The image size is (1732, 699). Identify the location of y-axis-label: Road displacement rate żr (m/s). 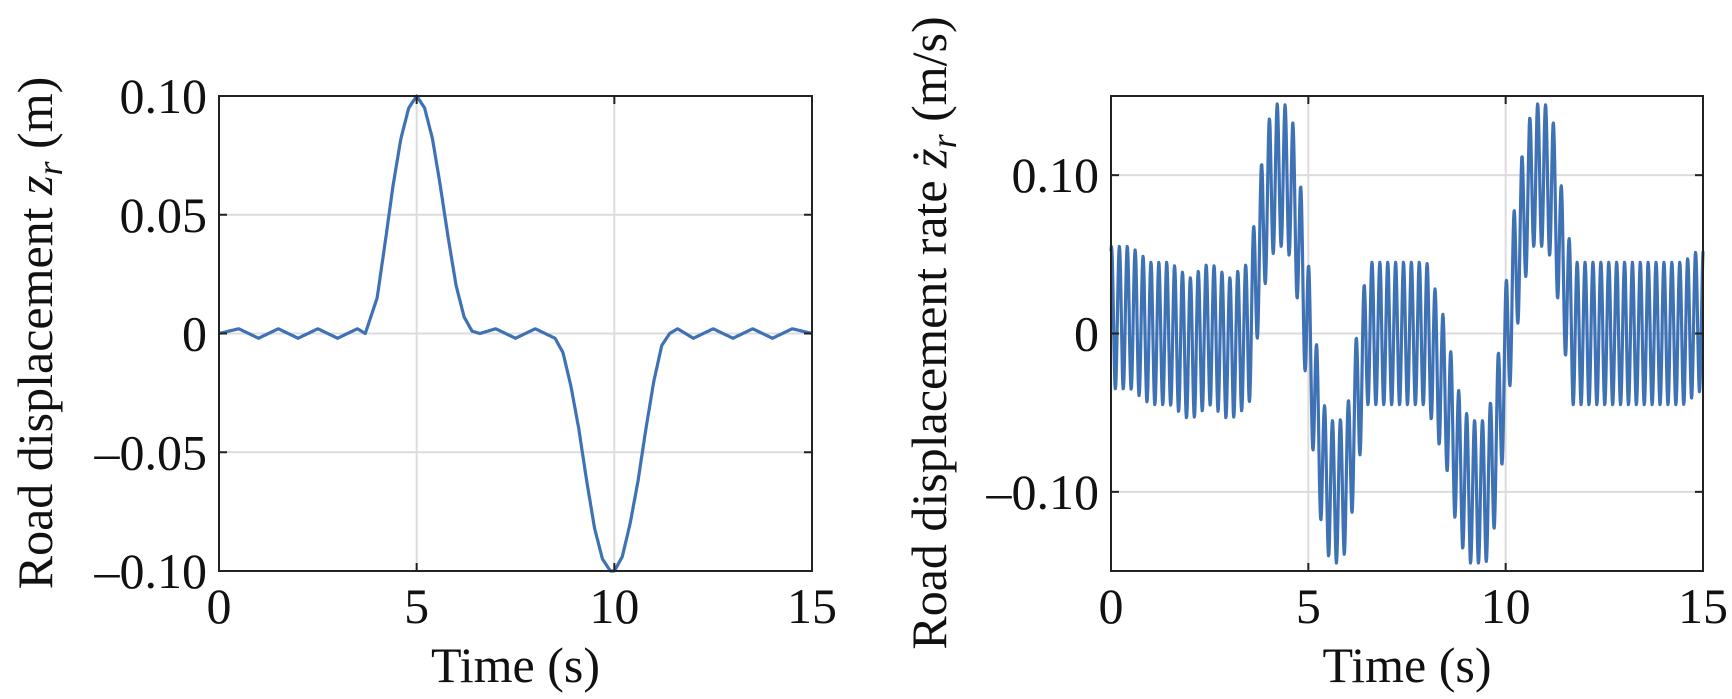
(932, 332).